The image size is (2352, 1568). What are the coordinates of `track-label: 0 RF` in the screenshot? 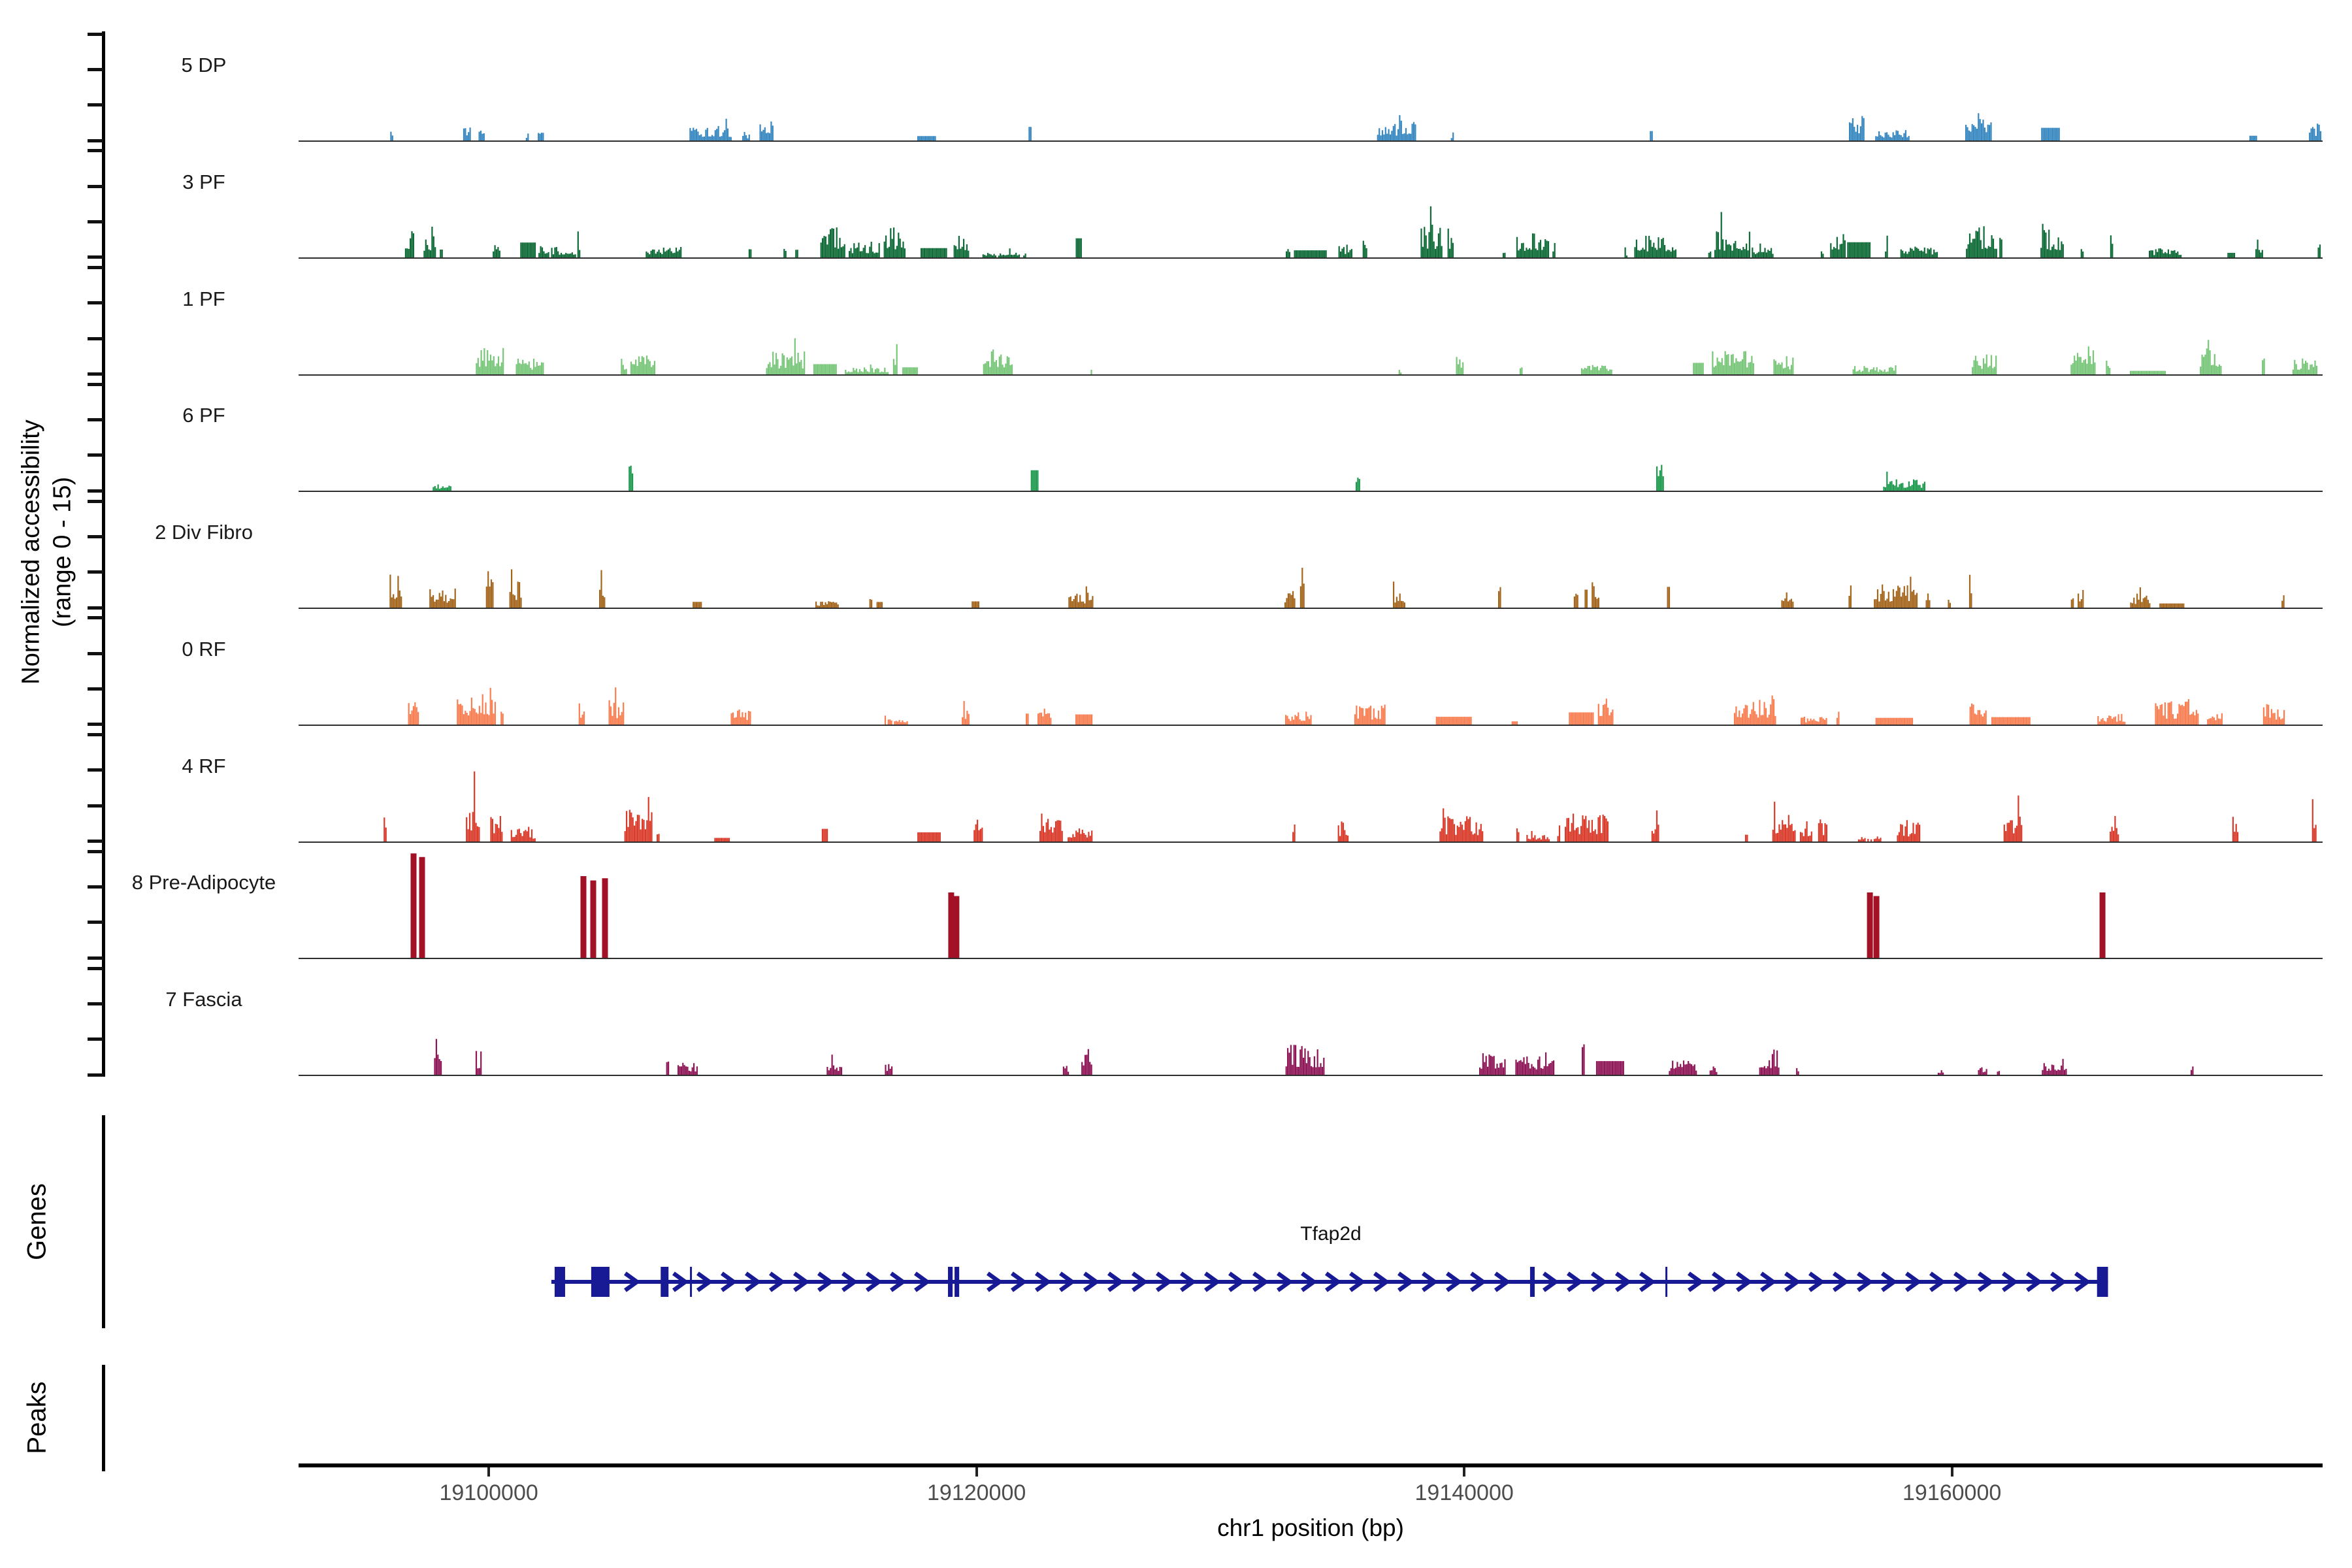 It's located at (204, 649).